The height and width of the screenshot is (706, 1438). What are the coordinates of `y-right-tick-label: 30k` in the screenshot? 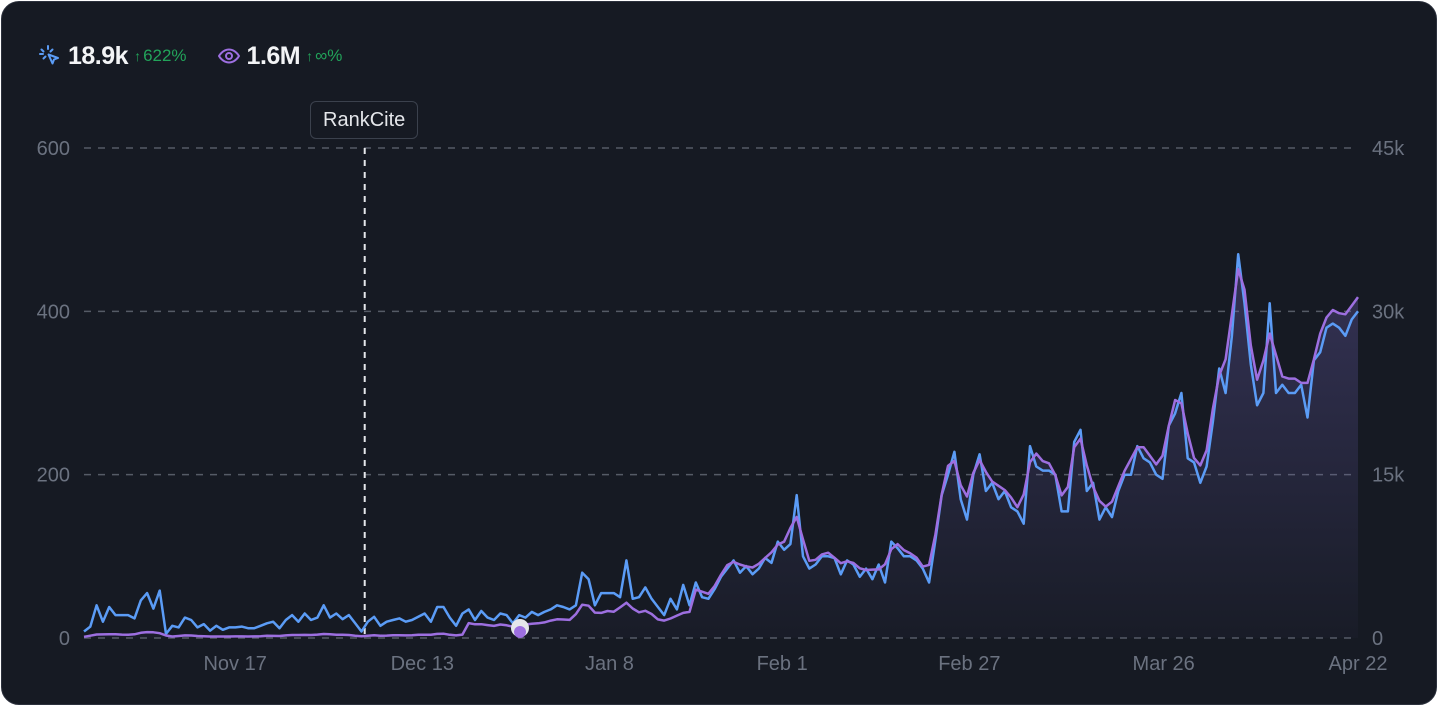 It's located at (1388, 312).